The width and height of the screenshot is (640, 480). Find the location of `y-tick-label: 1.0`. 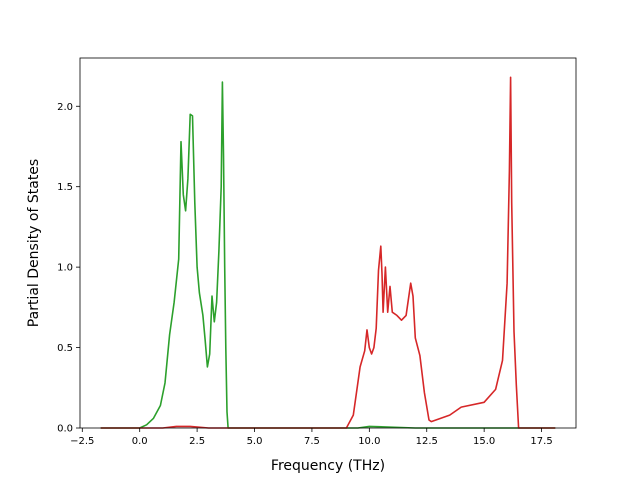

y-tick-label: 1.0 is located at coordinates (65, 268).